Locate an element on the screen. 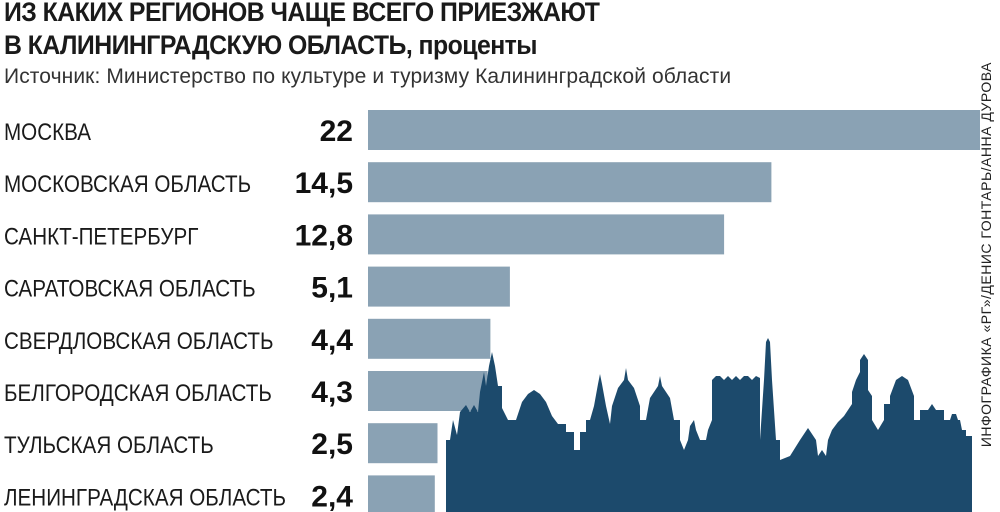 This screenshot has height=512, width=1000. value-label-5: 4,3 is located at coordinates (332, 392).